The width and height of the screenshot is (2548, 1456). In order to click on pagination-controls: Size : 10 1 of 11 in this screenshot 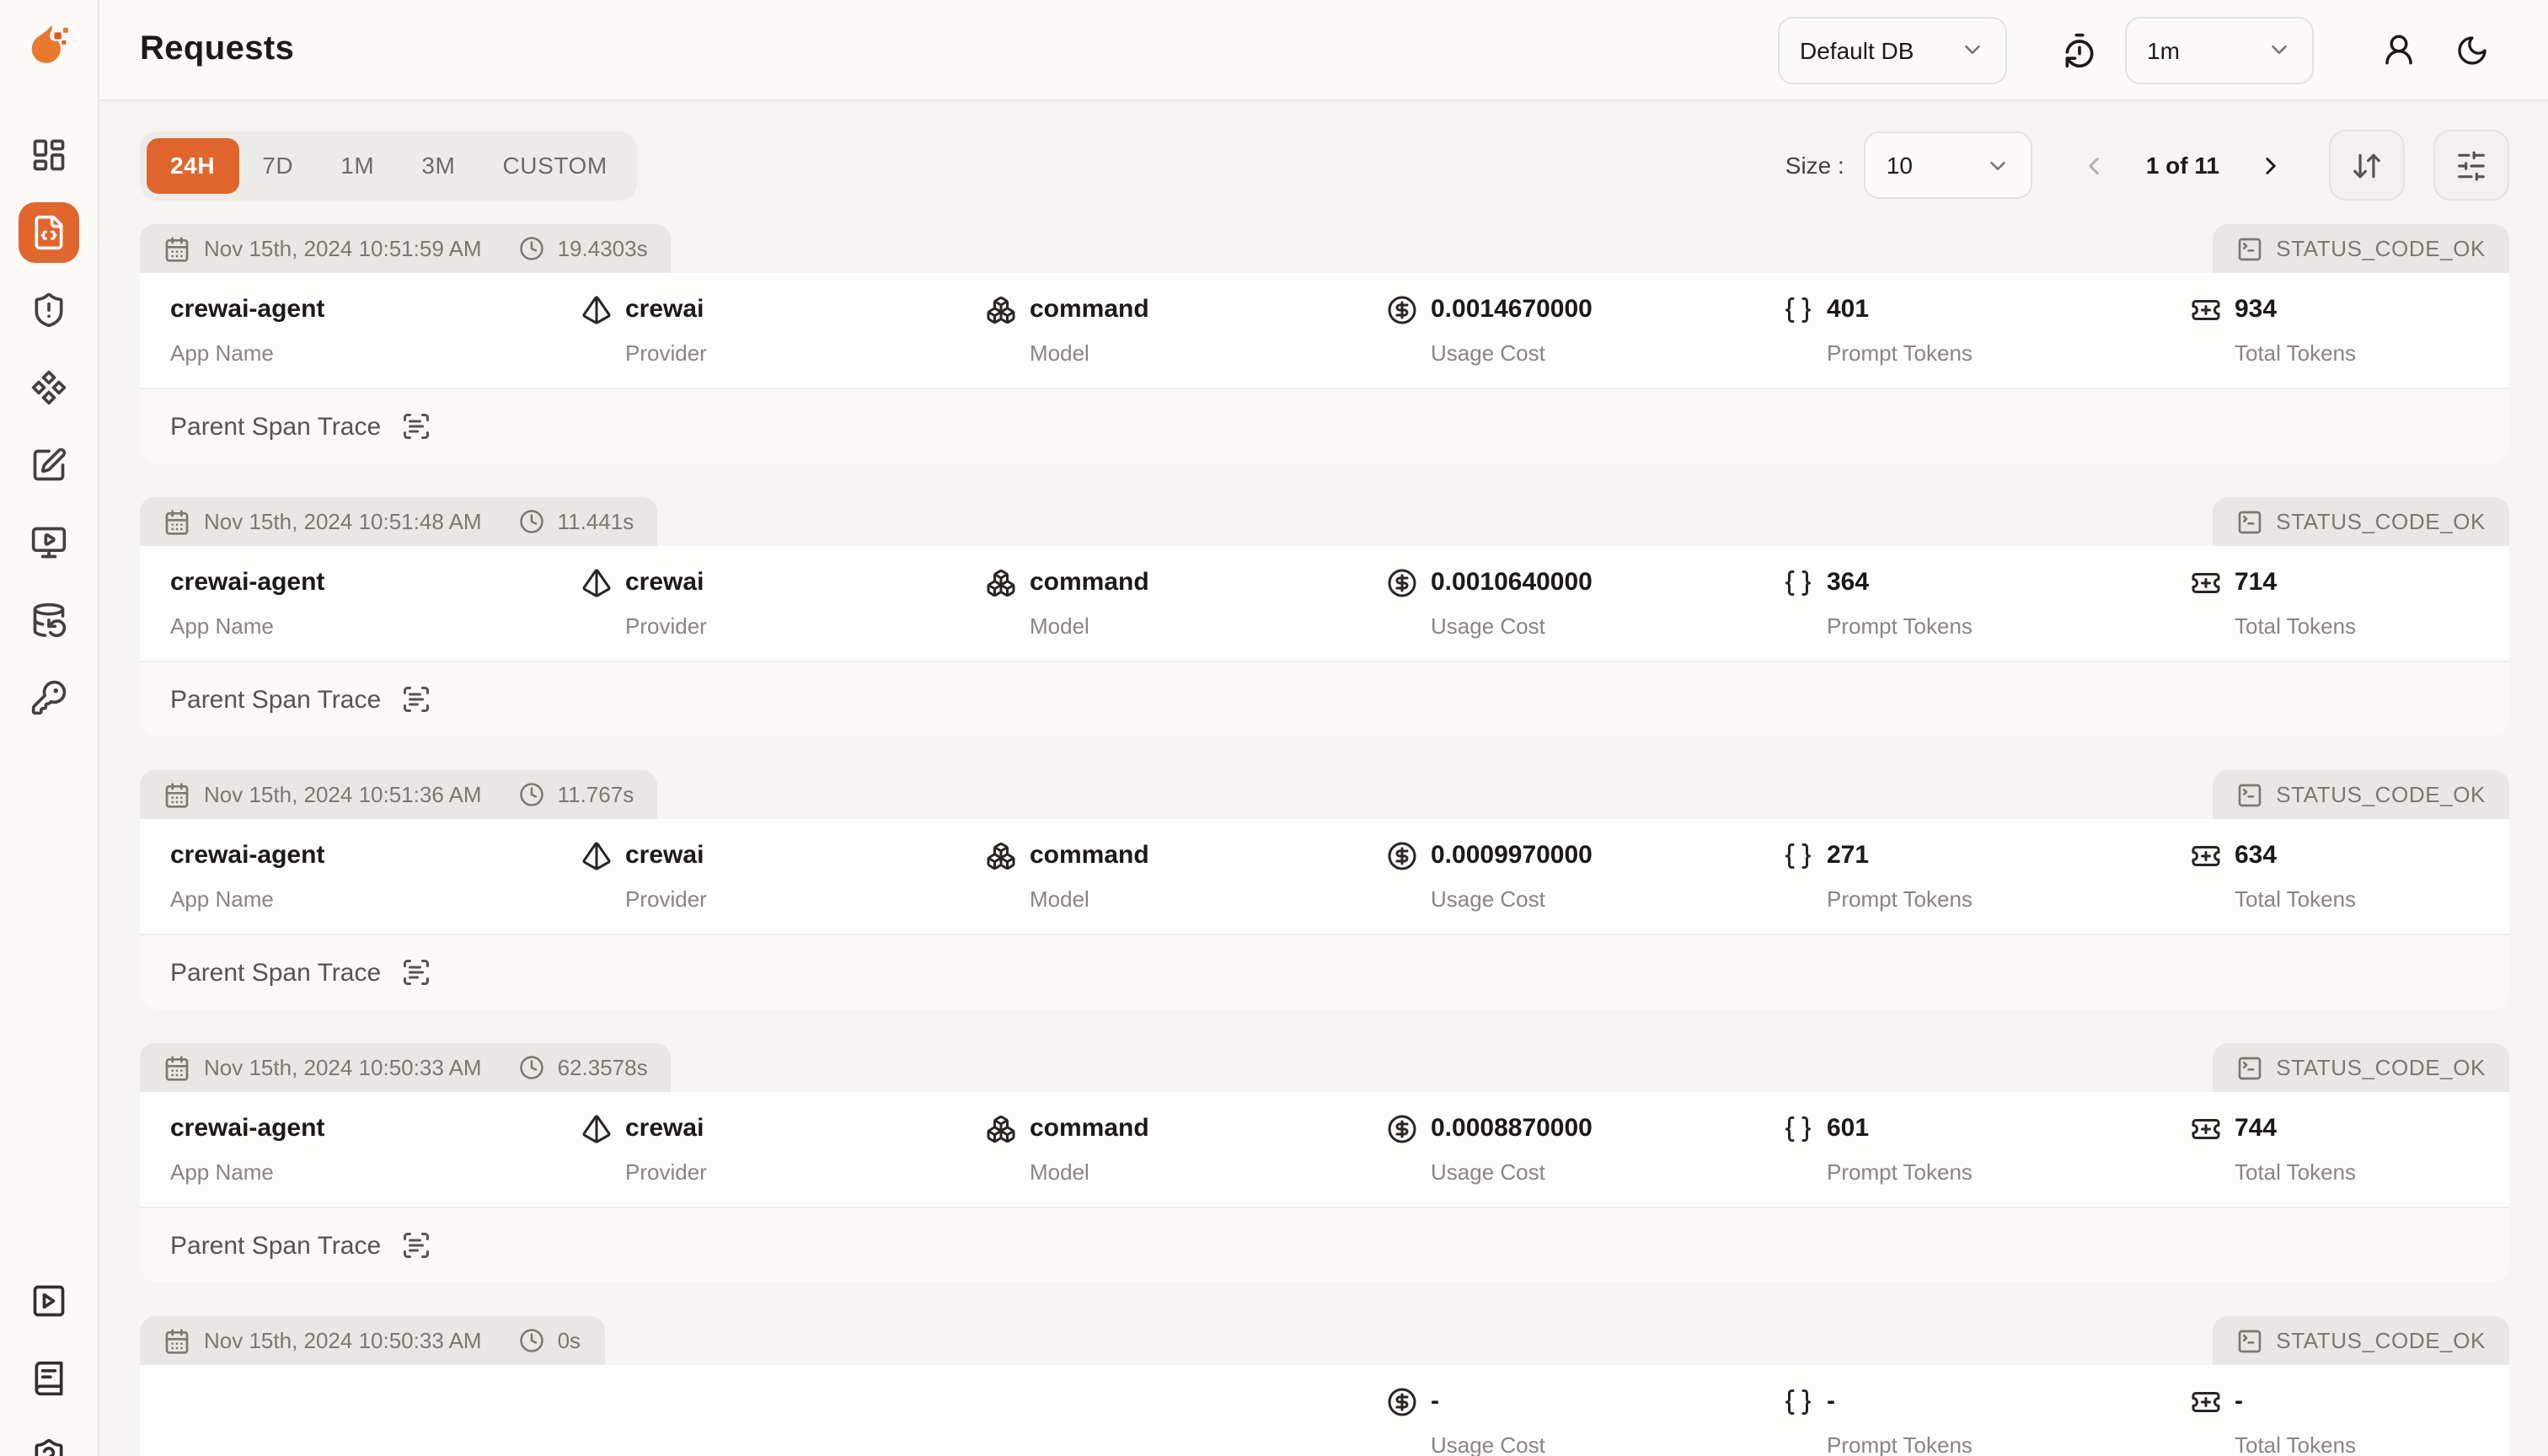, I will do `click(2147, 165)`.